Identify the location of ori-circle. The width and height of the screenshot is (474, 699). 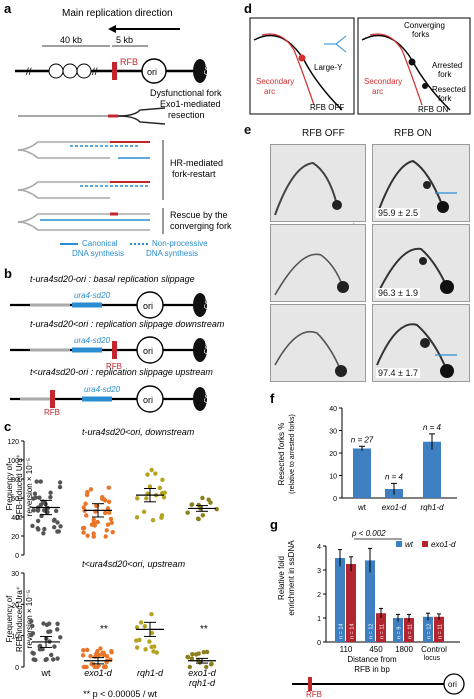
(154, 71).